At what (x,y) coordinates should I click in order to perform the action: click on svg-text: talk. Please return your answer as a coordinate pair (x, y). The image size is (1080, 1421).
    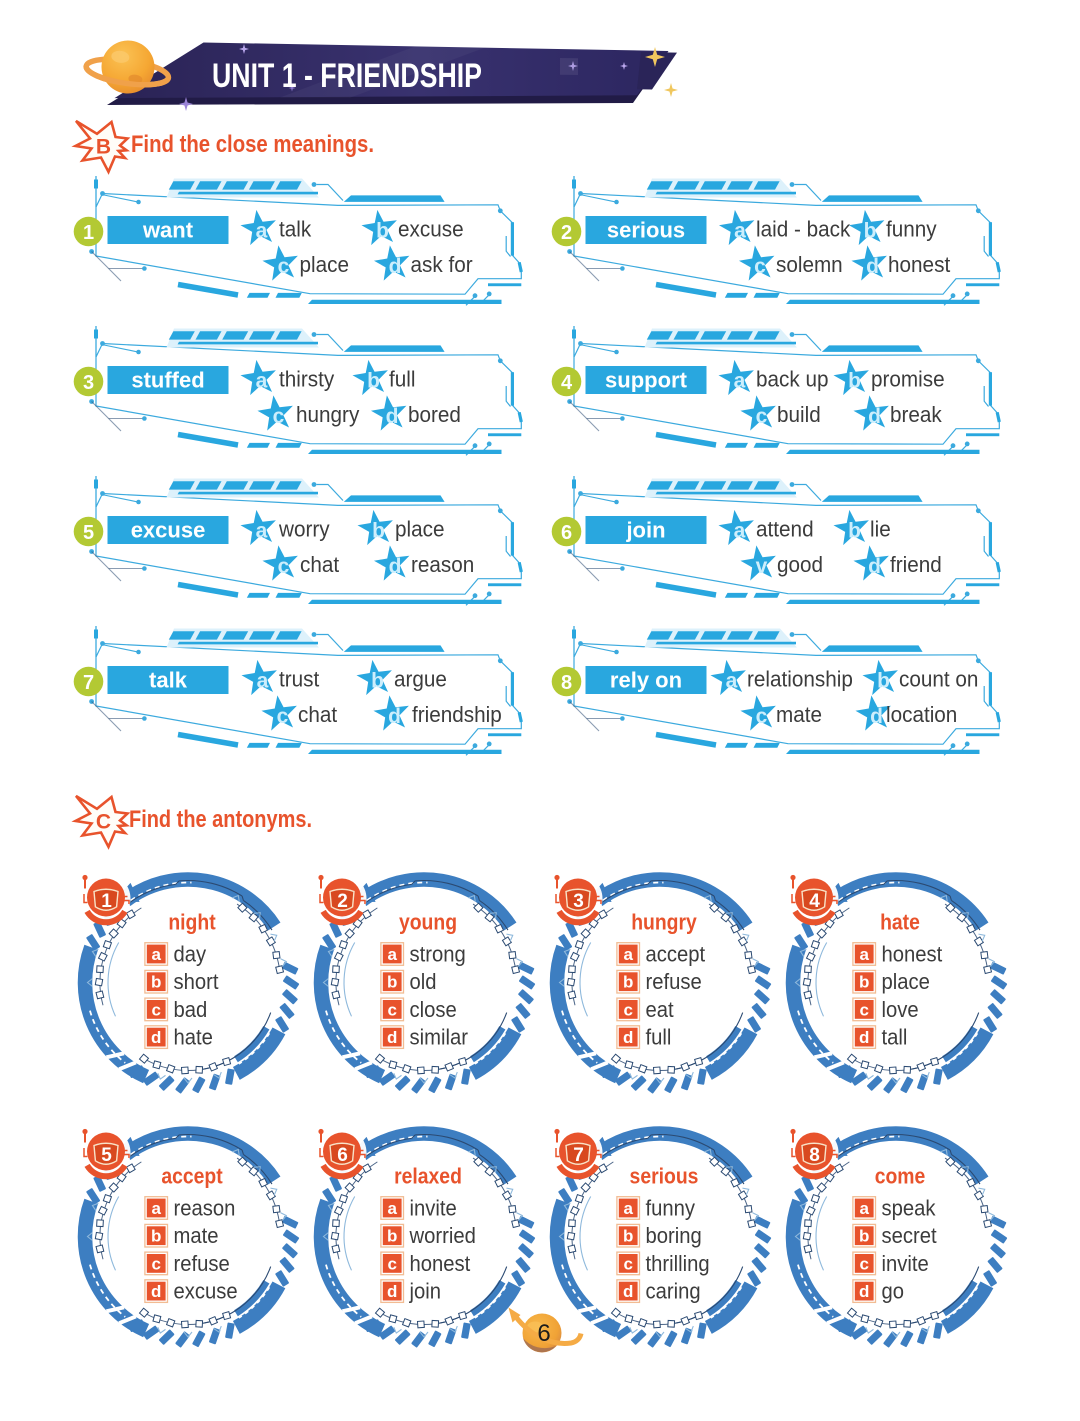
    Looking at the image, I should click on (168, 680).